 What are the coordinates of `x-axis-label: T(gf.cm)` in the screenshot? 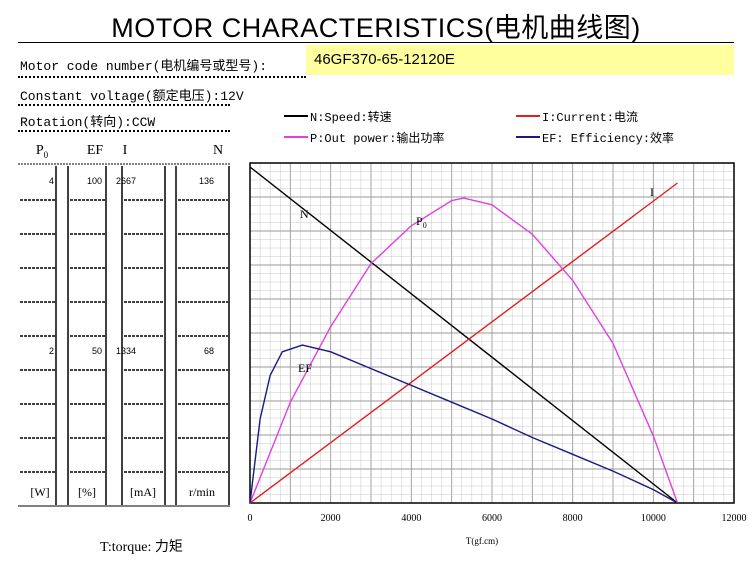 It's located at (482, 541).